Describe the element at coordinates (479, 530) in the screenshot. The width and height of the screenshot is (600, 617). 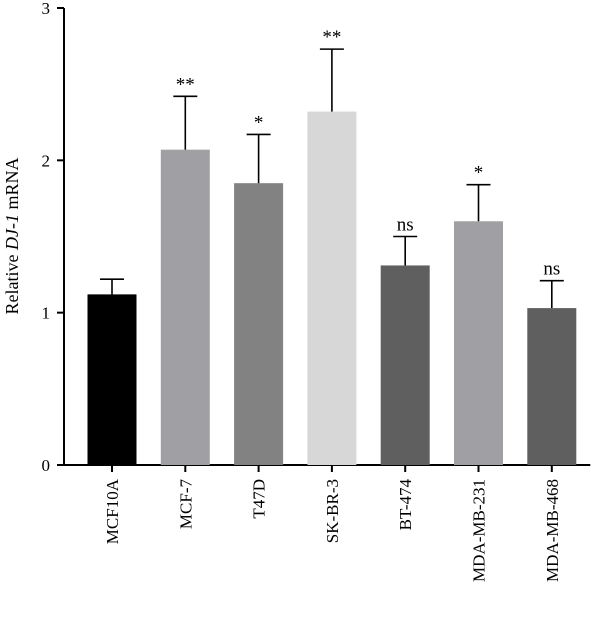
I see `x-tick-label: MDA-MB-231` at that location.